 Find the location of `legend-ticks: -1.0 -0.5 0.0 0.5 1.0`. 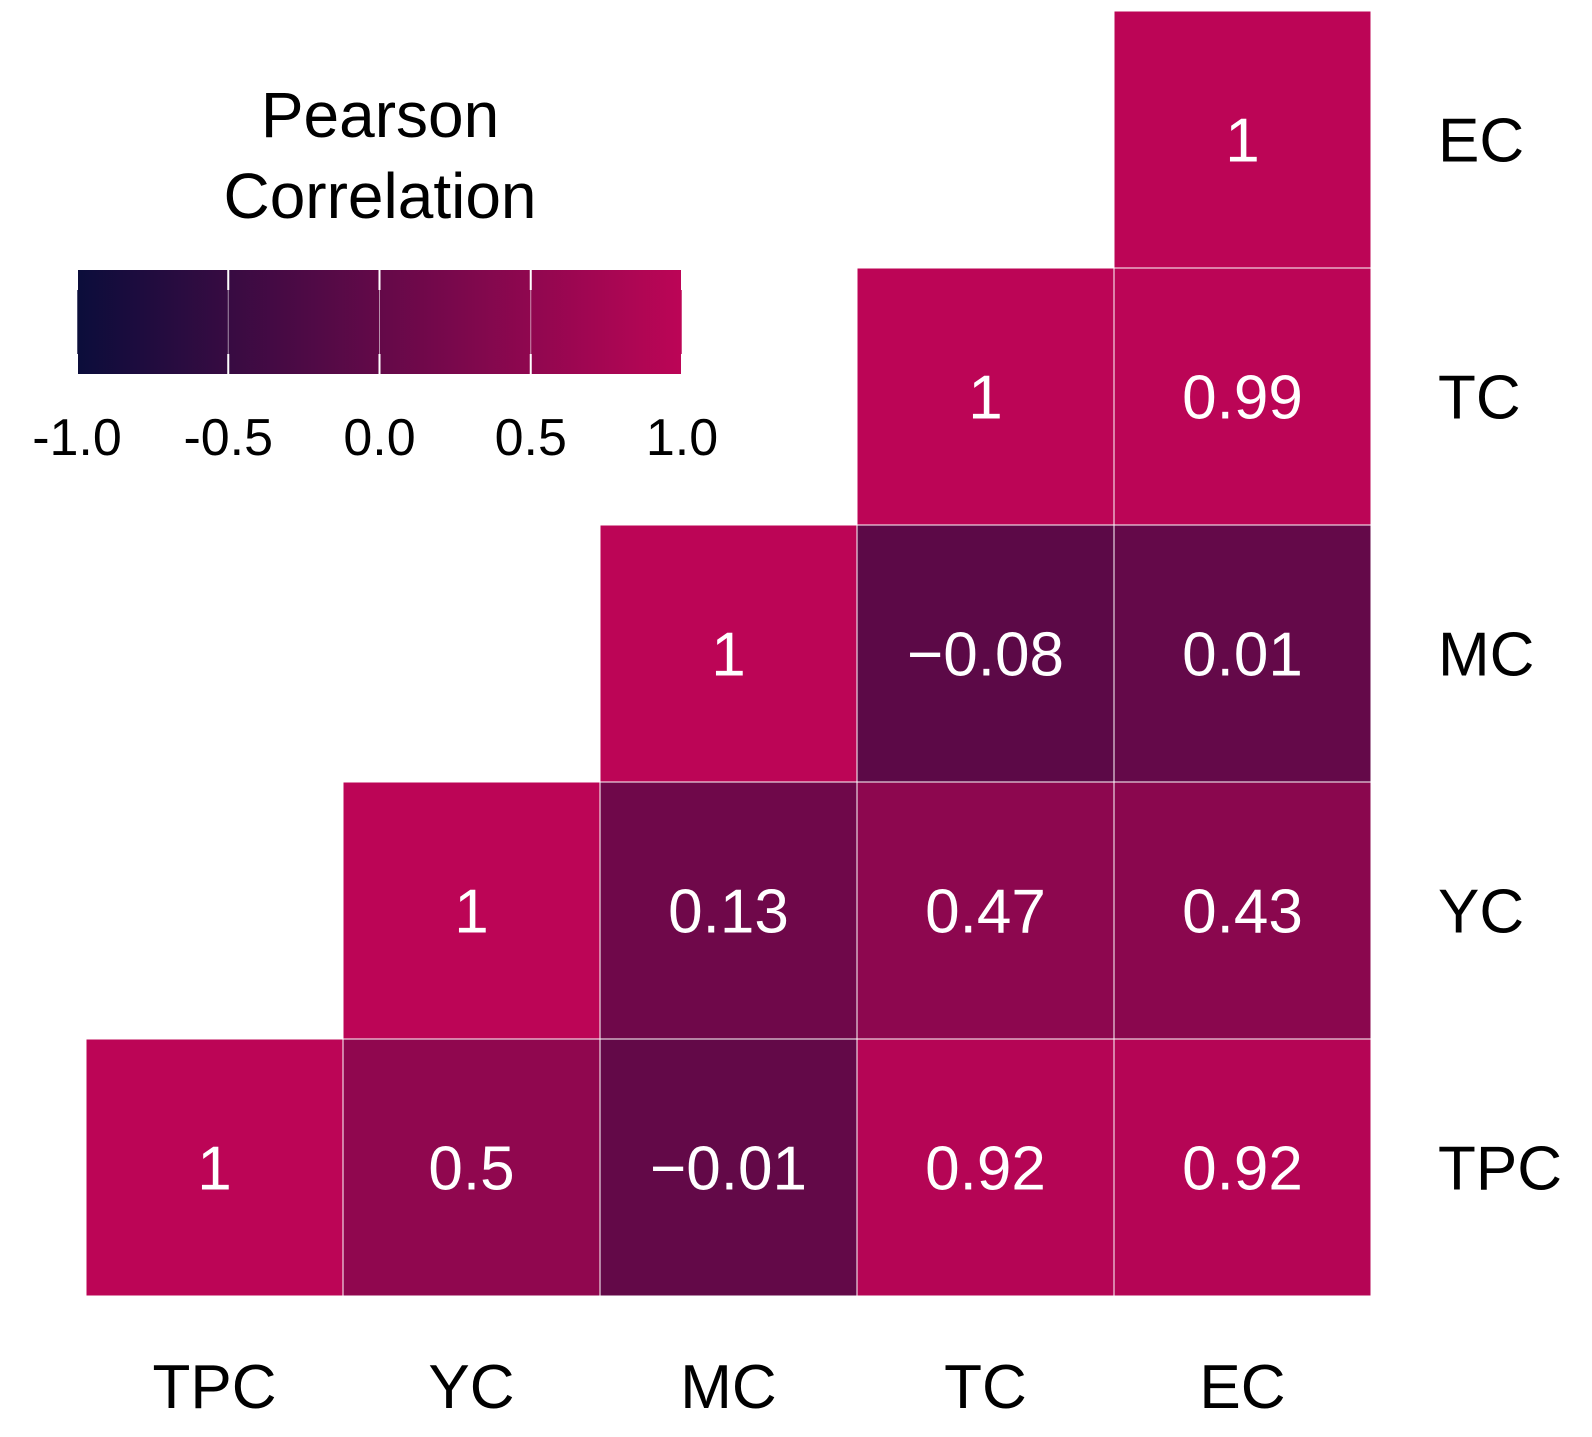

legend-ticks: -1.0 -0.5 0.0 0.5 1.0 is located at coordinates (375, 368).